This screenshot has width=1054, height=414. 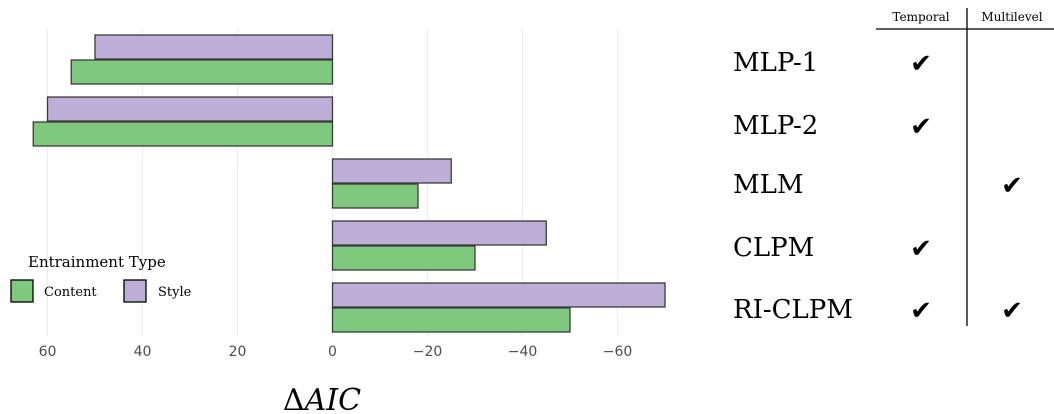 I want to click on row-label-mlp-1: MLP-1, so click(x=775, y=63).